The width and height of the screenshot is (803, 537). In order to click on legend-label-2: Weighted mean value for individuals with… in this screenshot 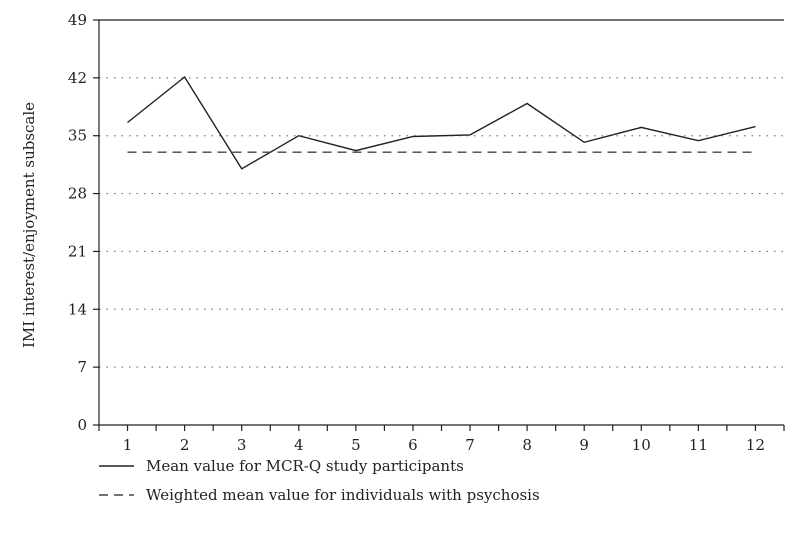, I will do `click(343, 495)`.